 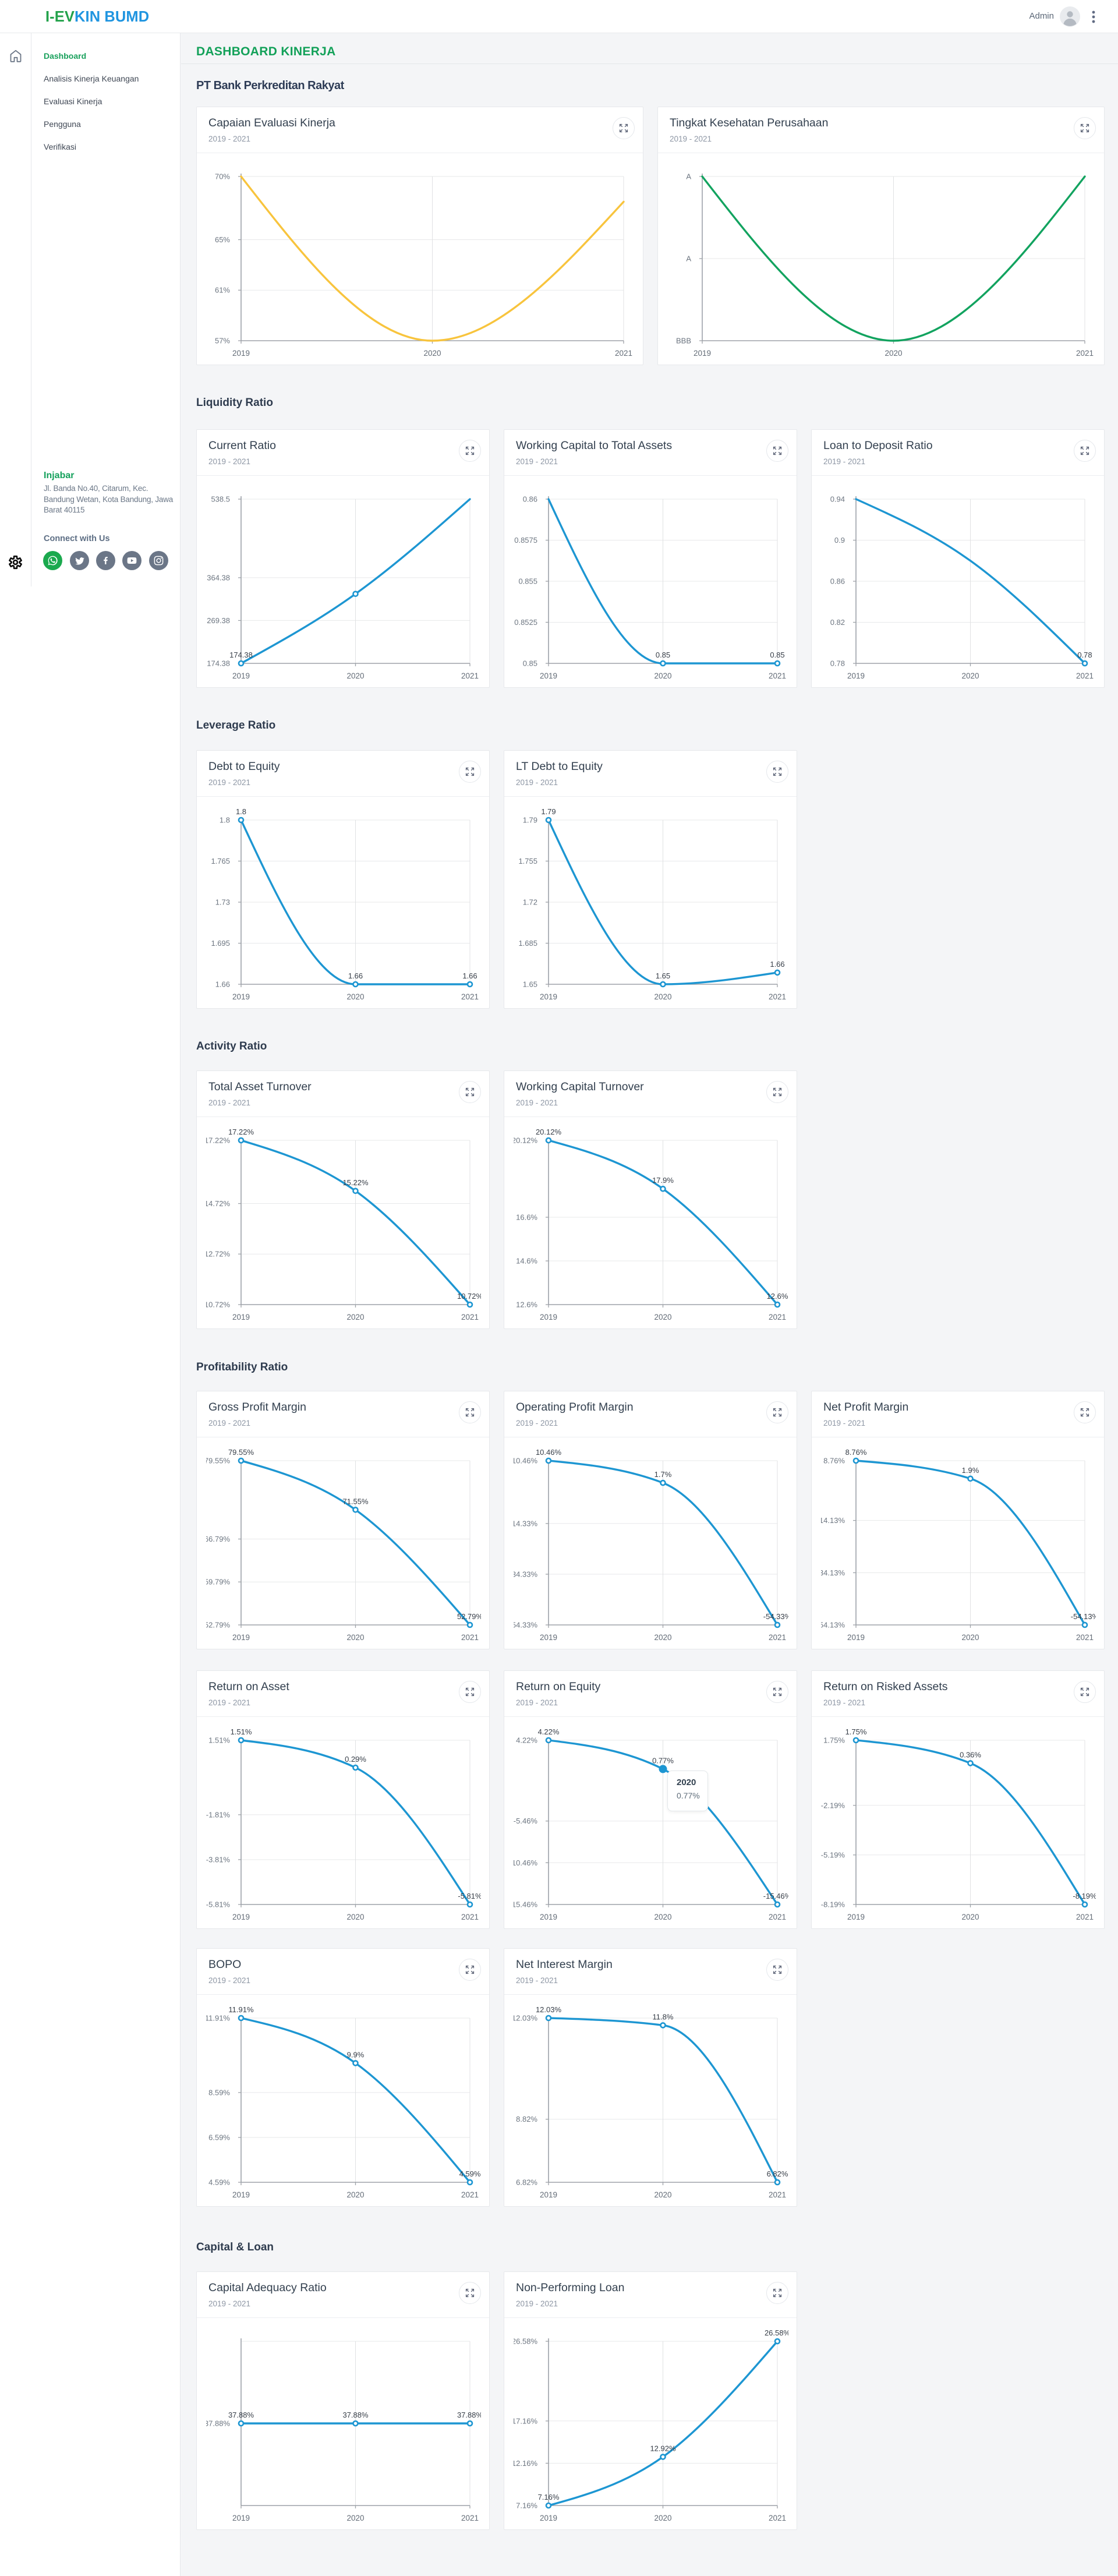 What do you see at coordinates (549, 2009) in the screenshot?
I see `svg-text: 12.03%` at bounding box center [549, 2009].